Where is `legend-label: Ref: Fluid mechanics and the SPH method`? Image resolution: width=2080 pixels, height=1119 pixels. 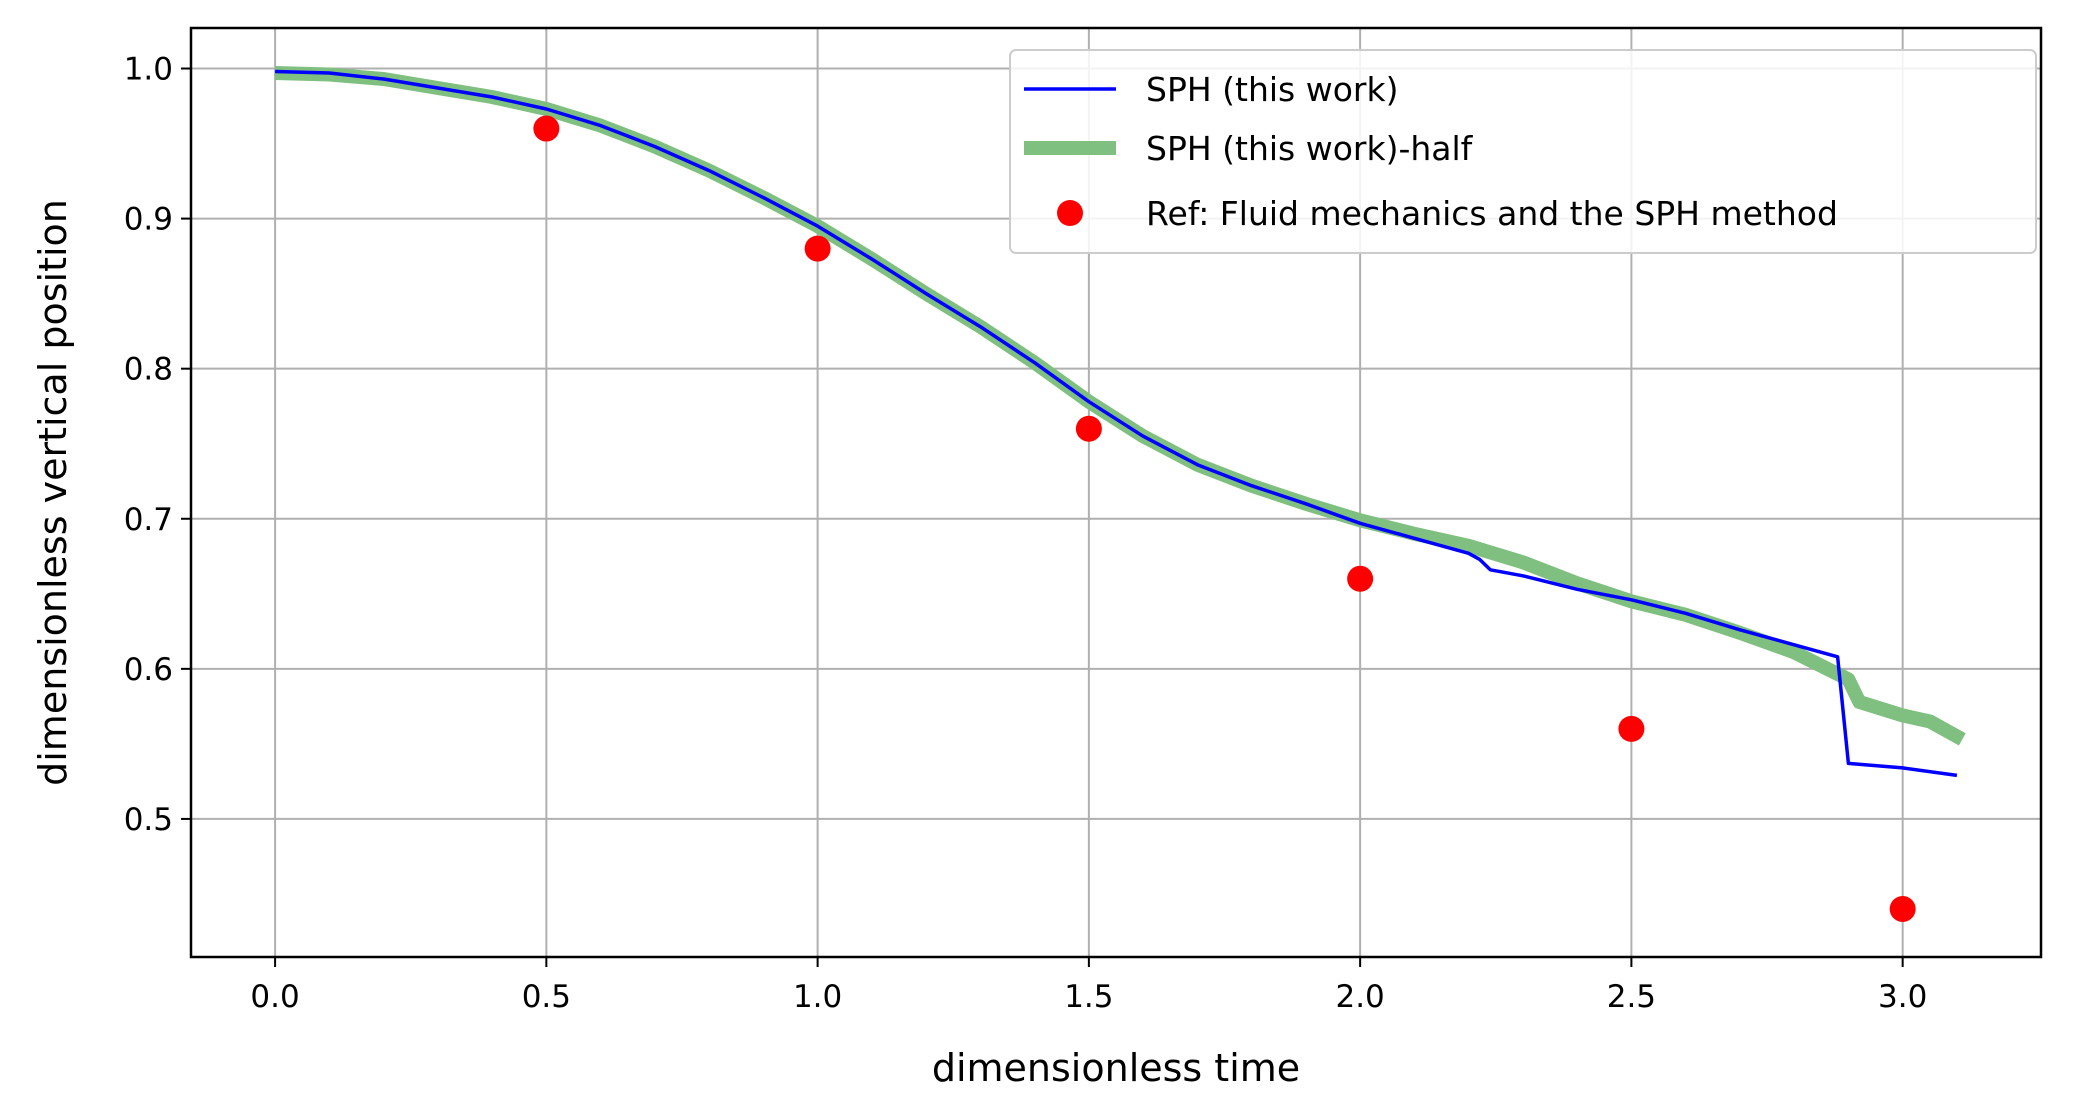
legend-label: Ref: Fluid mechanics and the SPH method is located at coordinates (1492, 213).